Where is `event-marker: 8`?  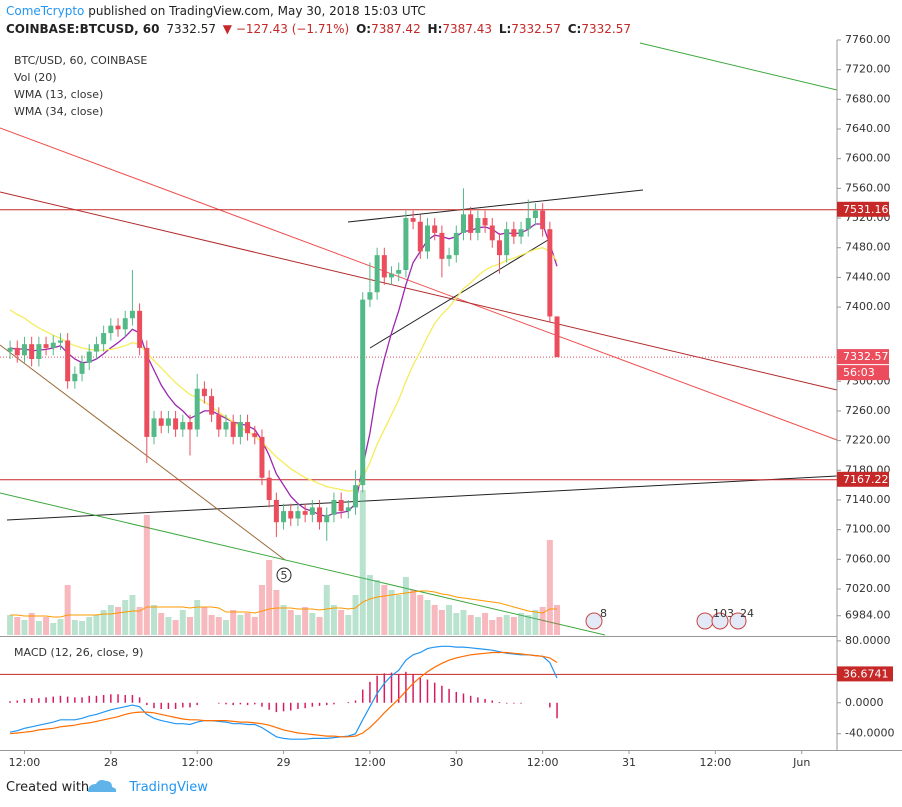
event-marker: 8 is located at coordinates (596, 618).